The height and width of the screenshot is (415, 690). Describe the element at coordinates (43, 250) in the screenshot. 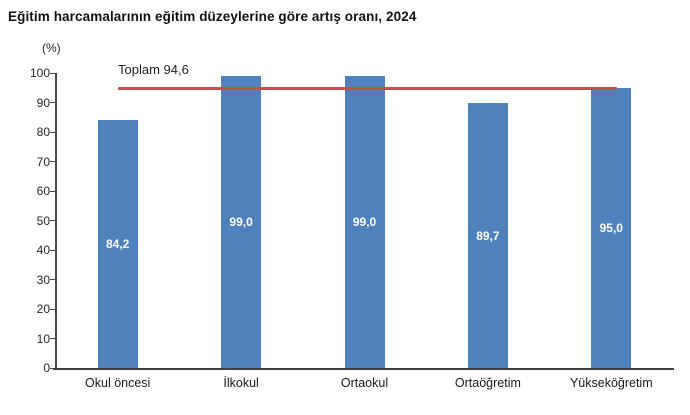

I see `y-tick-label: 40` at that location.